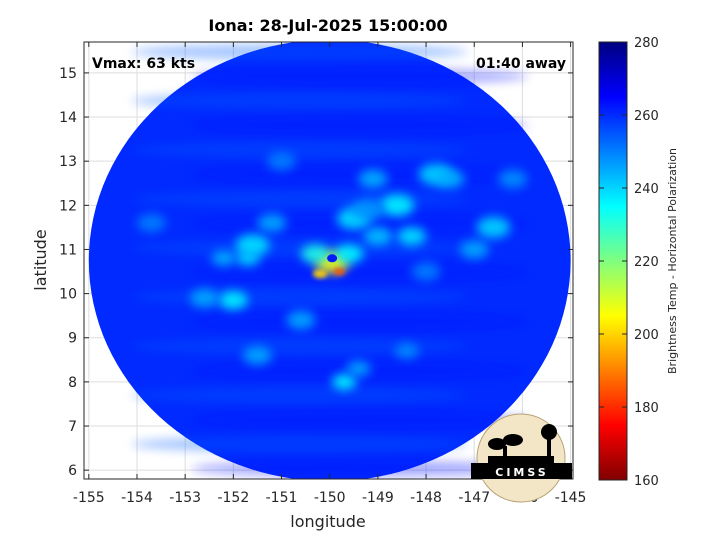 The image size is (720, 540). Describe the element at coordinates (549, 452) in the screenshot. I see `logo-water-tower-leg` at that location.